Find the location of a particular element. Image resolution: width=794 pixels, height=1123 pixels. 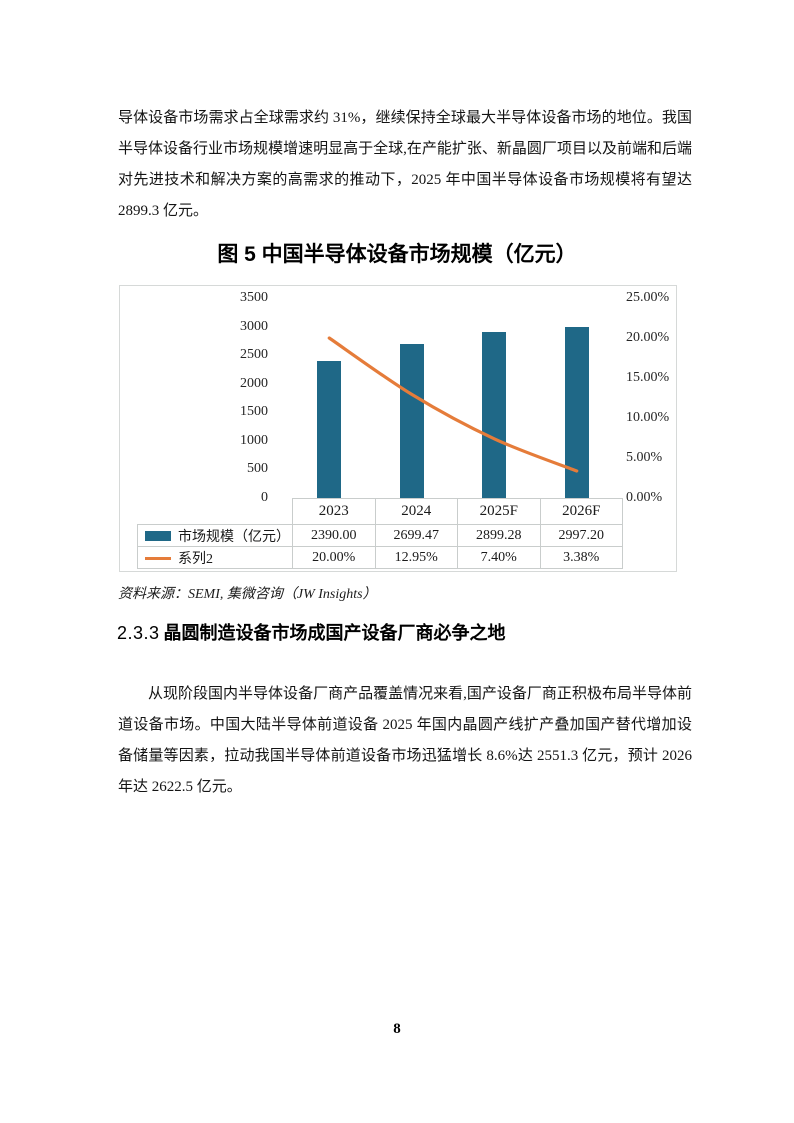

table-row: 市场规模（亿元） 2390.00 2699.47 2899.28 2997.20 is located at coordinates (380, 535).